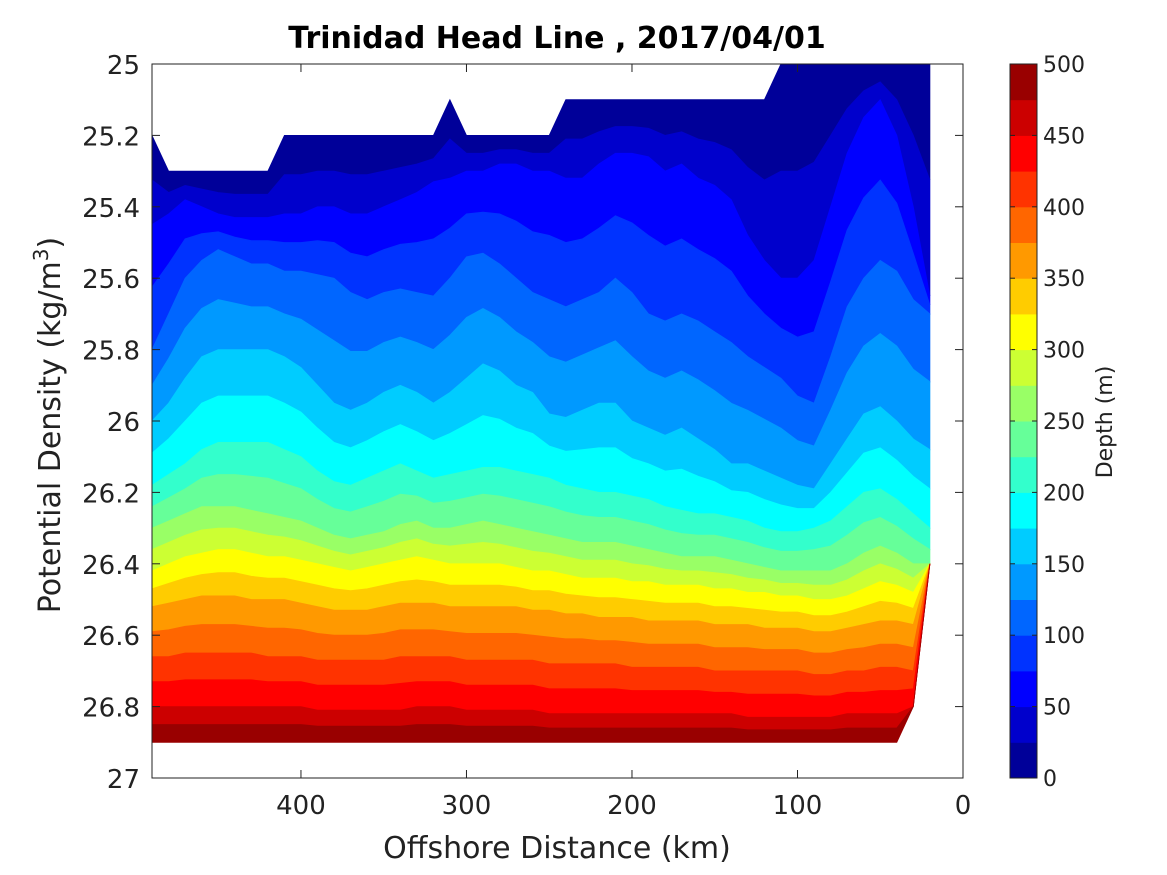 The height and width of the screenshot is (875, 1167). I want to click on colorbar-tick-label: 0, so click(1050, 779).